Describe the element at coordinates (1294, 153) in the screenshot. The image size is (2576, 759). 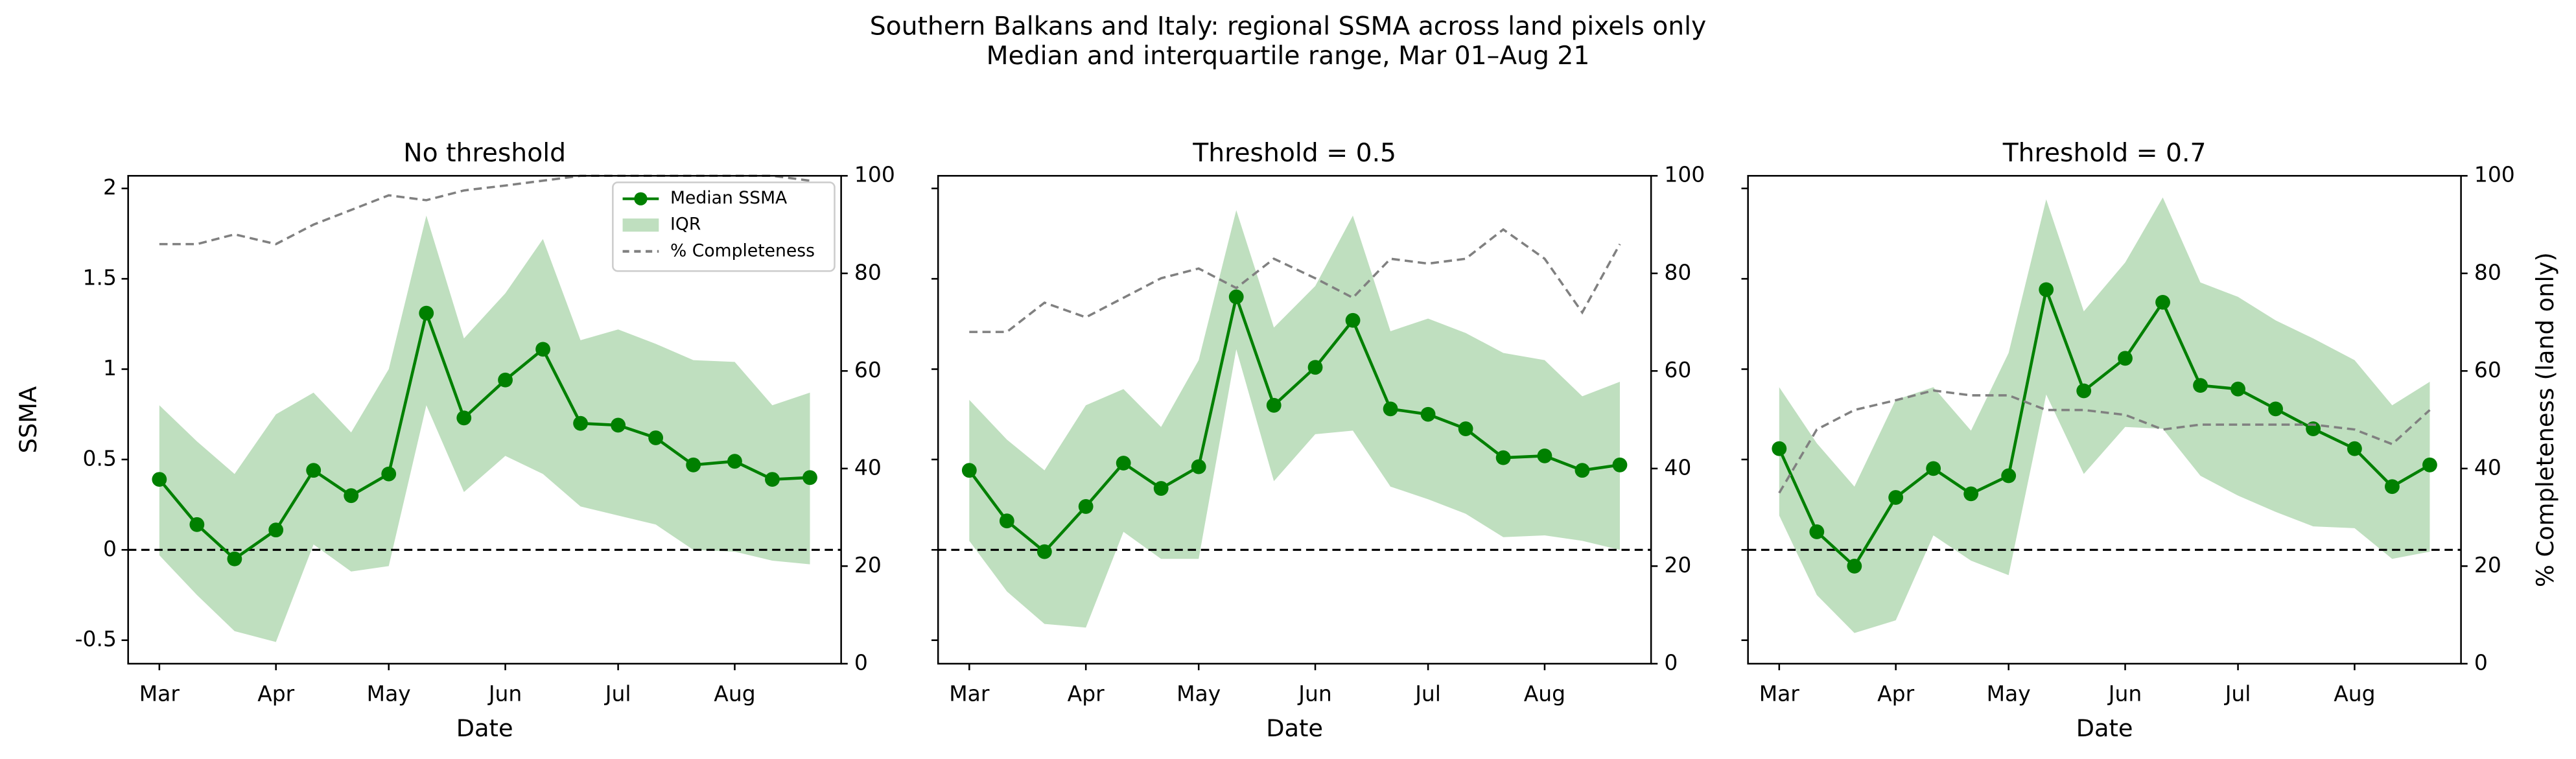
I see `panel-title: Threshold = 0.5` at that location.